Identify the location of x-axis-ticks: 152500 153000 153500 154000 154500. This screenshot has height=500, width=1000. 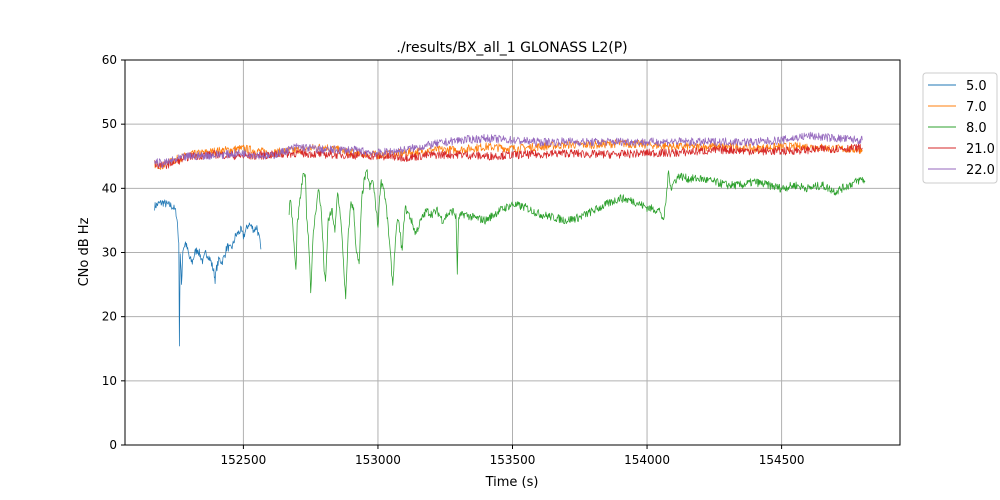
(512, 456).